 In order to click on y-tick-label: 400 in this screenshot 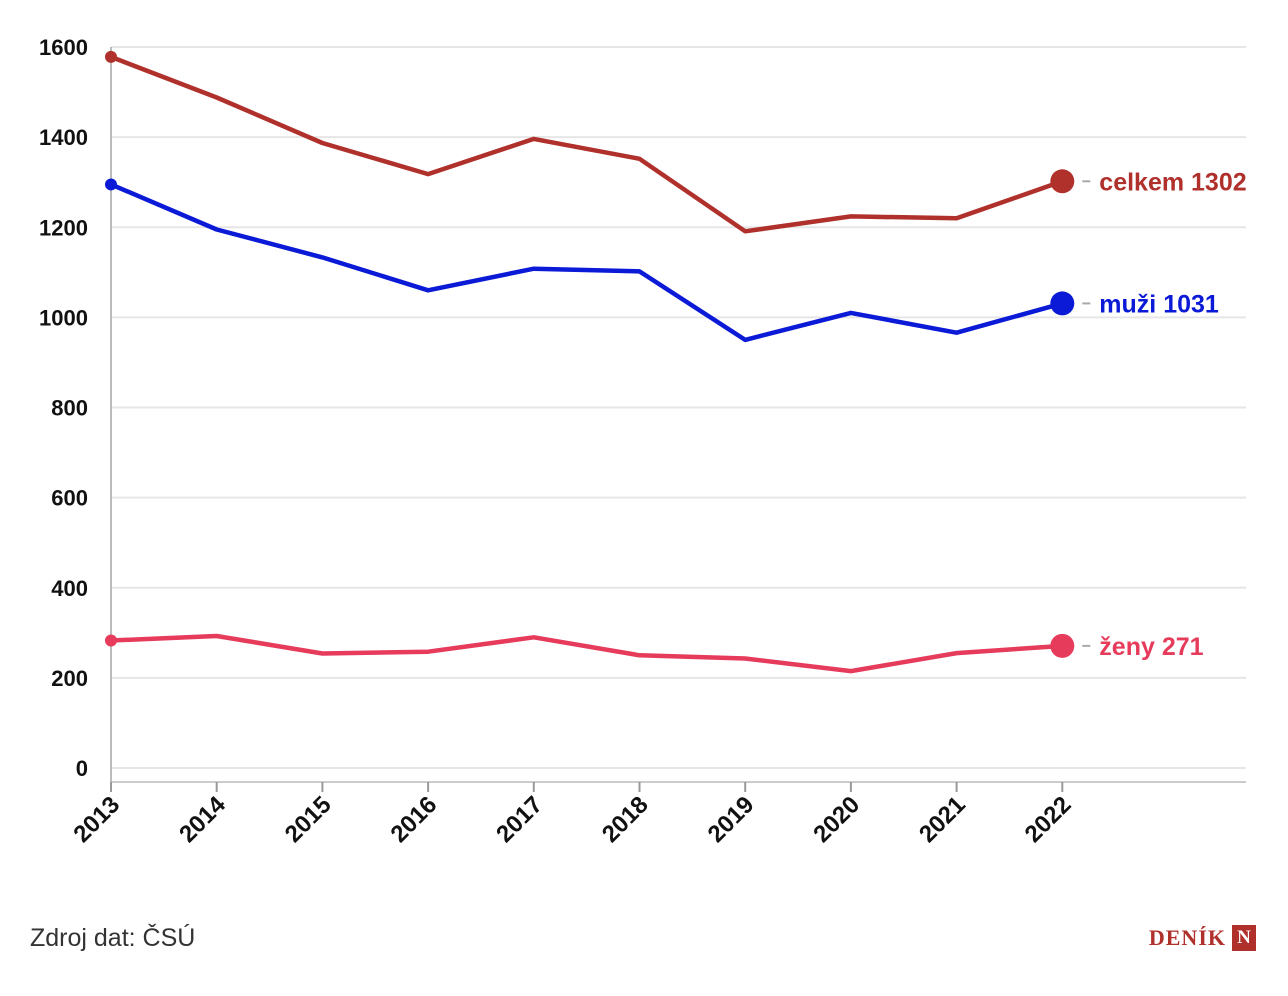, I will do `click(69, 588)`.